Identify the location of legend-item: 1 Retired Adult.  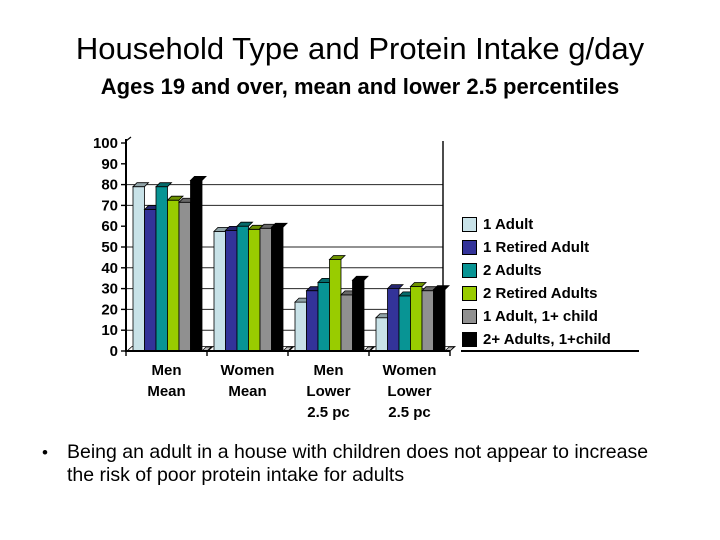
(536, 247).